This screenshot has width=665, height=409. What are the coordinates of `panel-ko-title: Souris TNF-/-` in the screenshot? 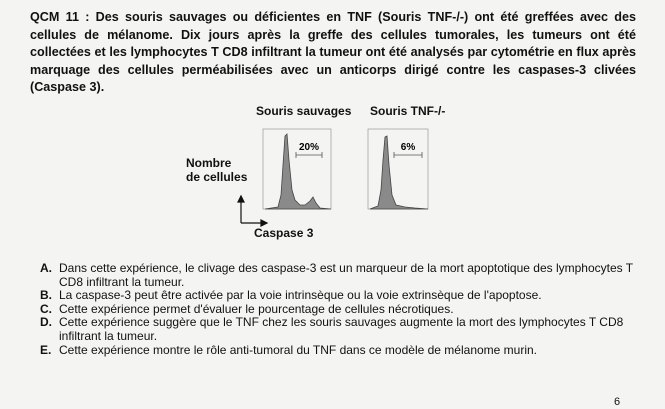 It's located at (408, 111).